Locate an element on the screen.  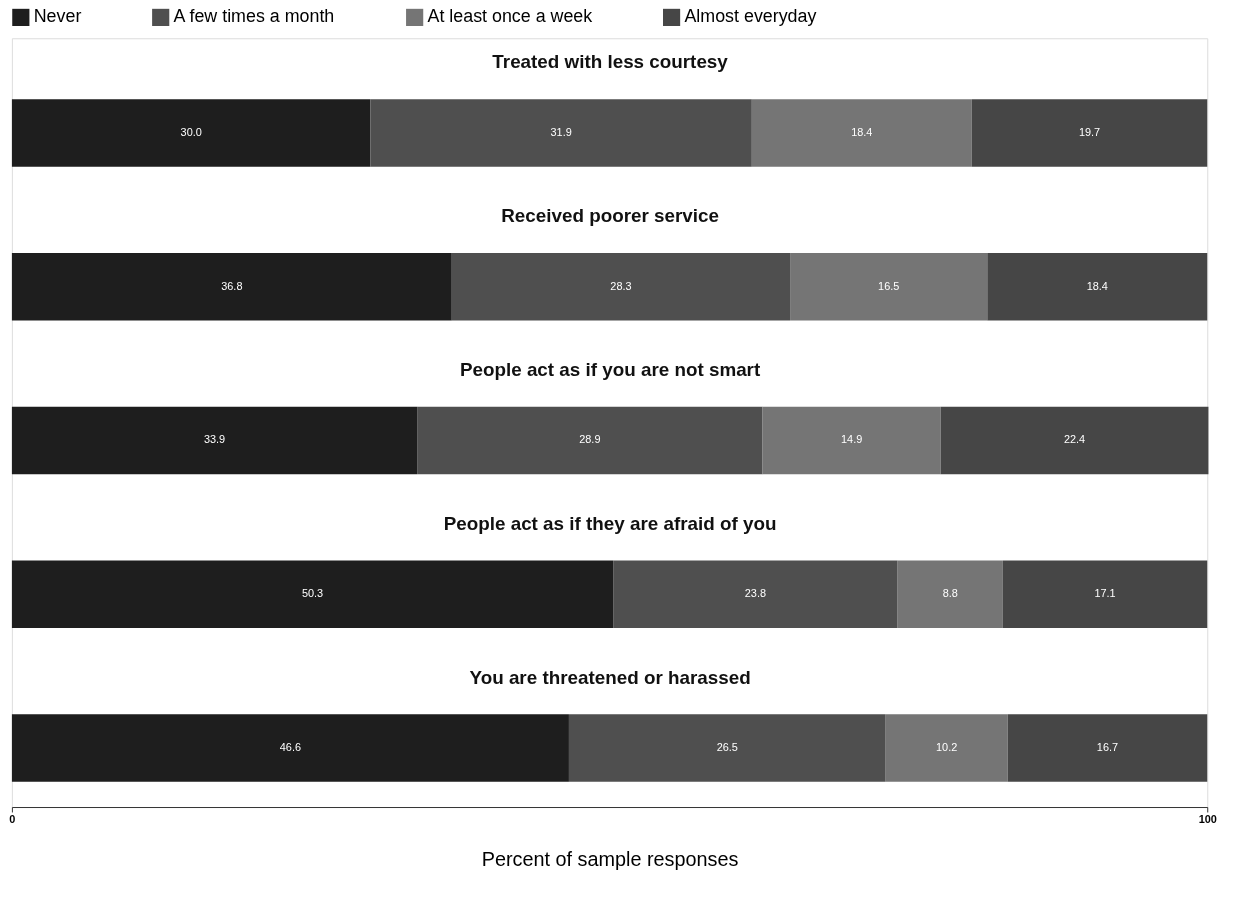
data-label: 14.9 is located at coordinates (852, 439).